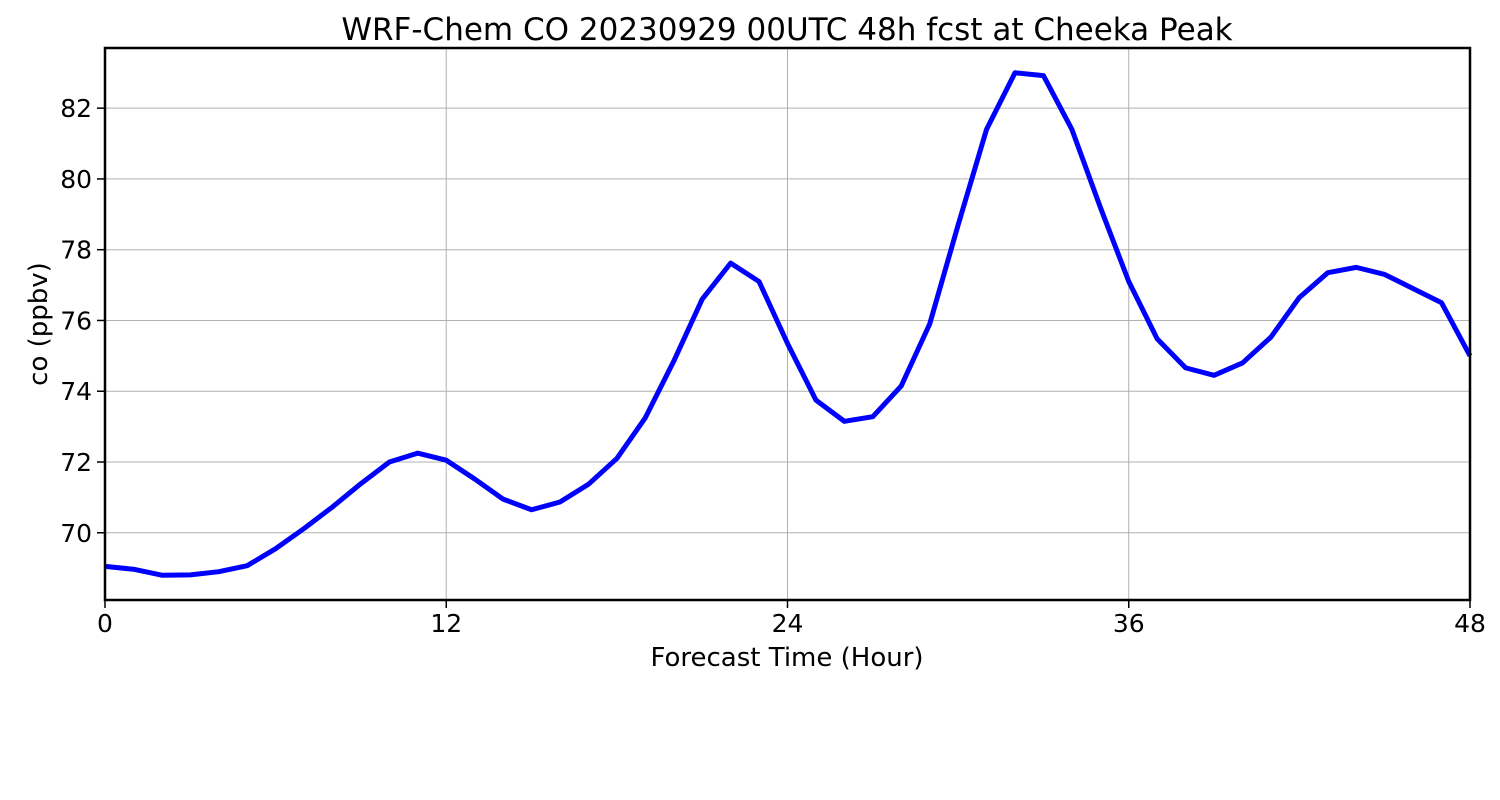 Image resolution: width=1500 pixels, height=800 pixels. I want to click on x-tick-label: 24, so click(788, 623).